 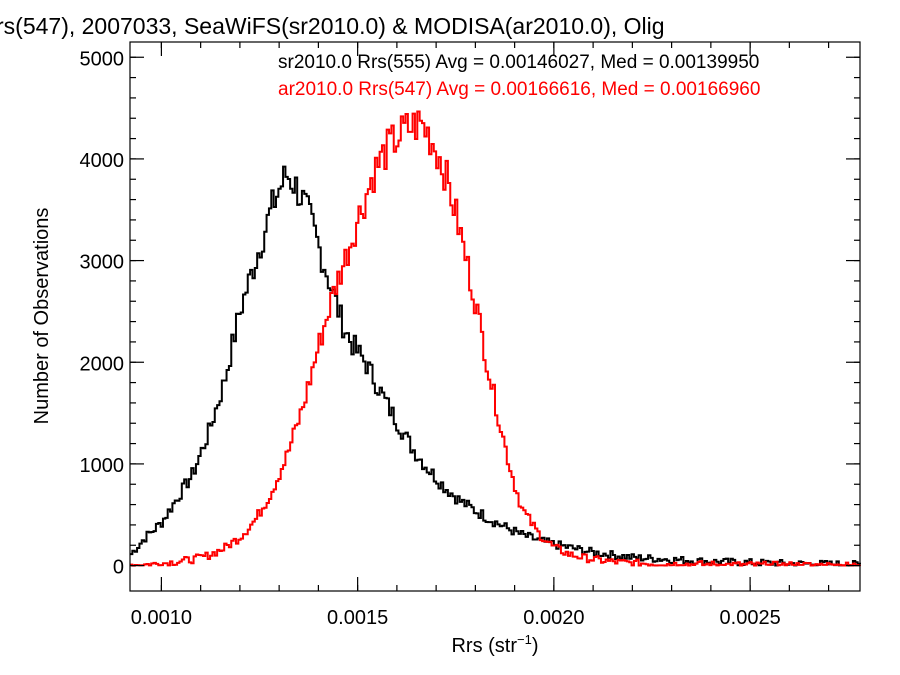 I want to click on x-tick-label: 0.0015, so click(x=357, y=618).